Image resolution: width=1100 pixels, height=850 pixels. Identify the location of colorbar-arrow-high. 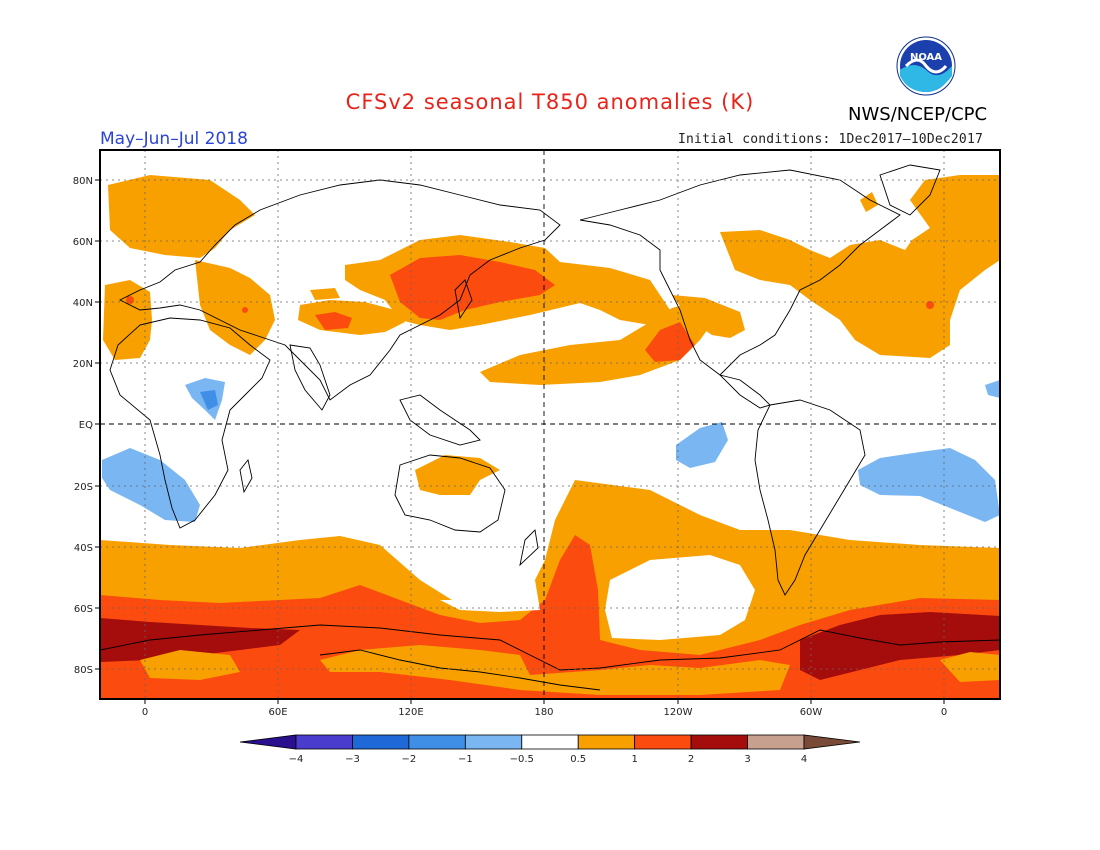
(832, 742).